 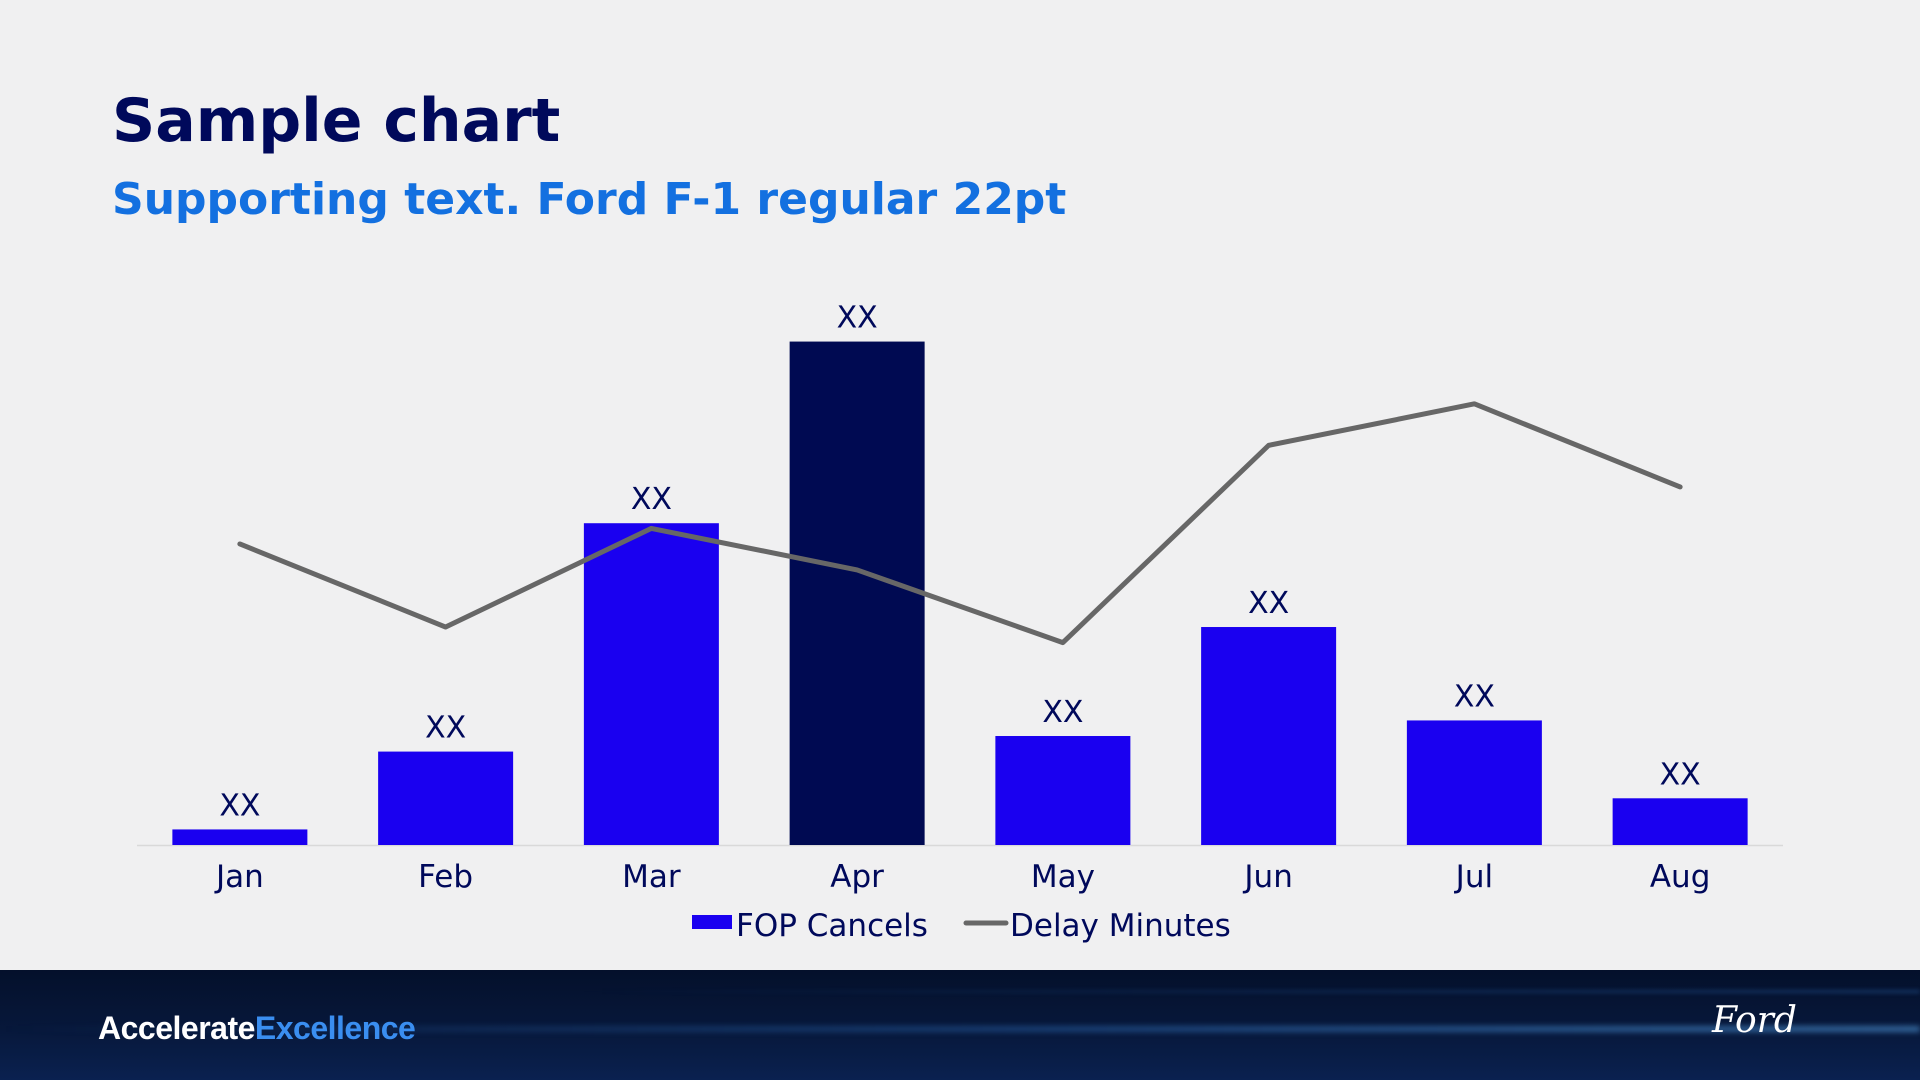 I want to click on x-tick-label: Aug, so click(x=1680, y=877).